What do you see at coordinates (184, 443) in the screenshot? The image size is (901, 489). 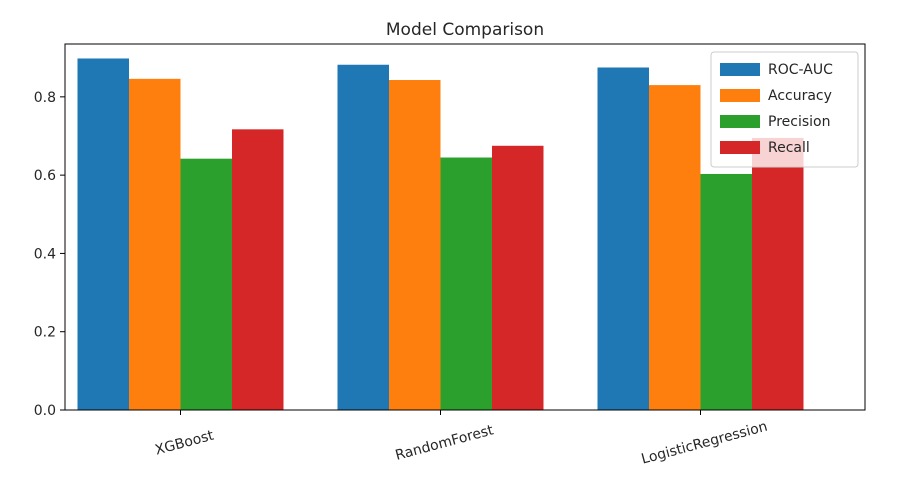 I see `x-tick-label-xgboost: XGBoost` at bounding box center [184, 443].